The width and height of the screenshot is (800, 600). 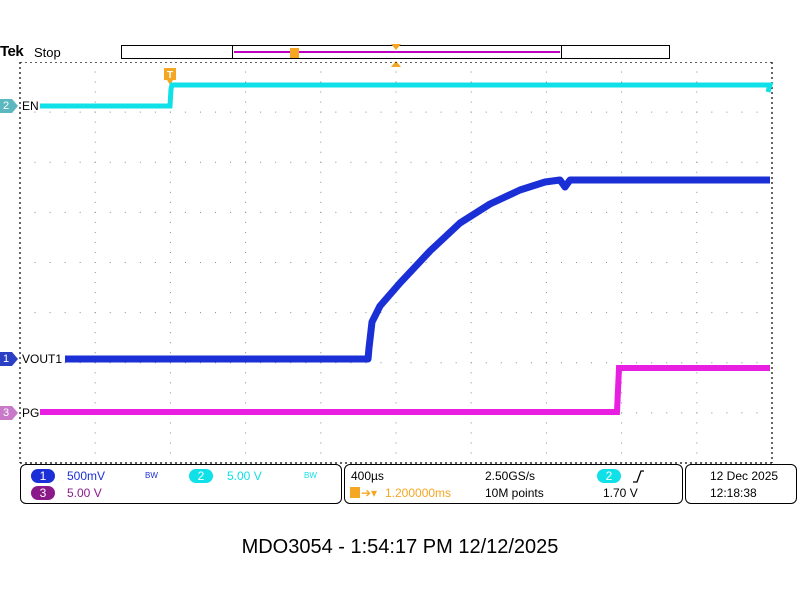 I want to click on brand-logo: Tek, so click(x=12, y=51).